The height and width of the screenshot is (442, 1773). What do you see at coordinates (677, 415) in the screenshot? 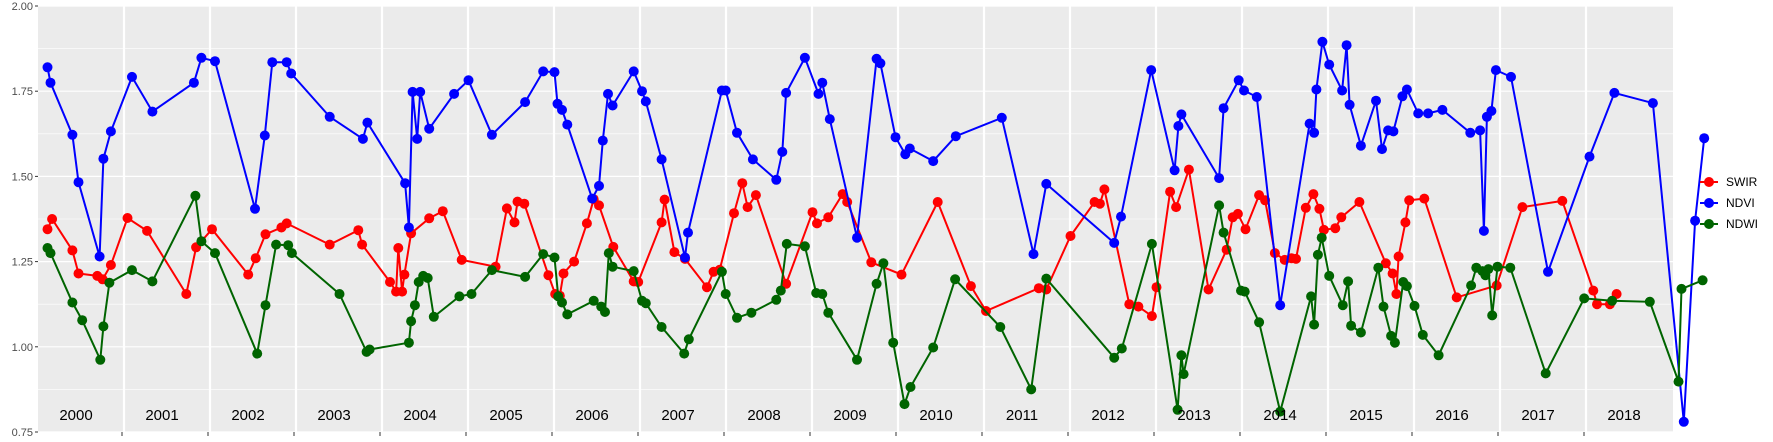
I see `year-label: 2007` at bounding box center [677, 415].